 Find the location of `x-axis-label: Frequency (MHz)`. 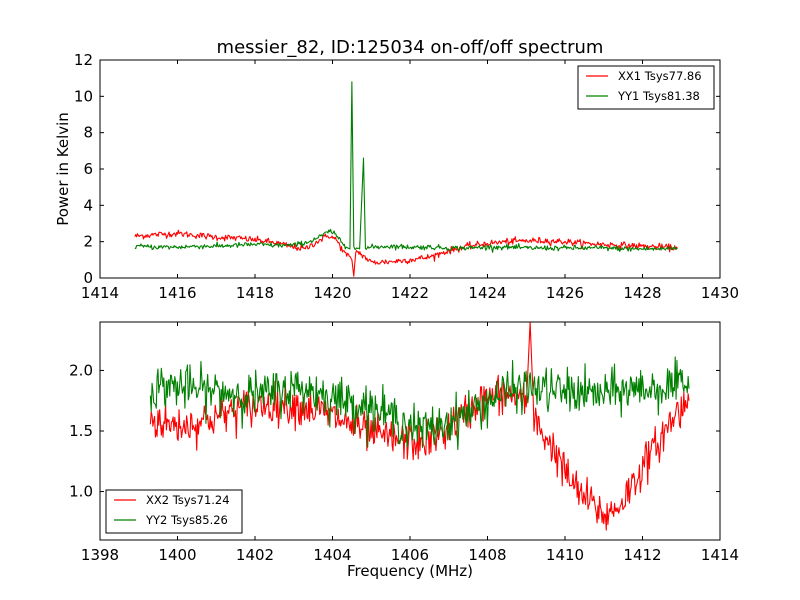

x-axis-label: Frequency (MHz) is located at coordinates (410, 571).